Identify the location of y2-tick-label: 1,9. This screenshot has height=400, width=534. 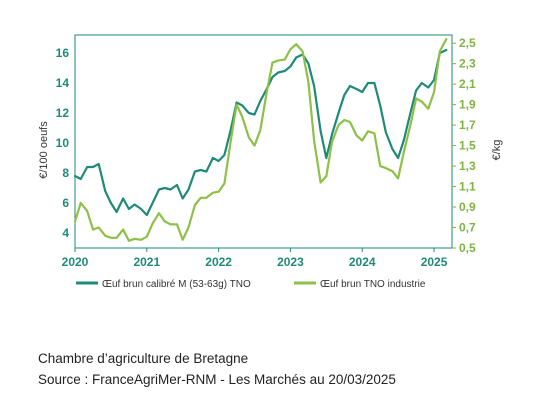
(467, 105).